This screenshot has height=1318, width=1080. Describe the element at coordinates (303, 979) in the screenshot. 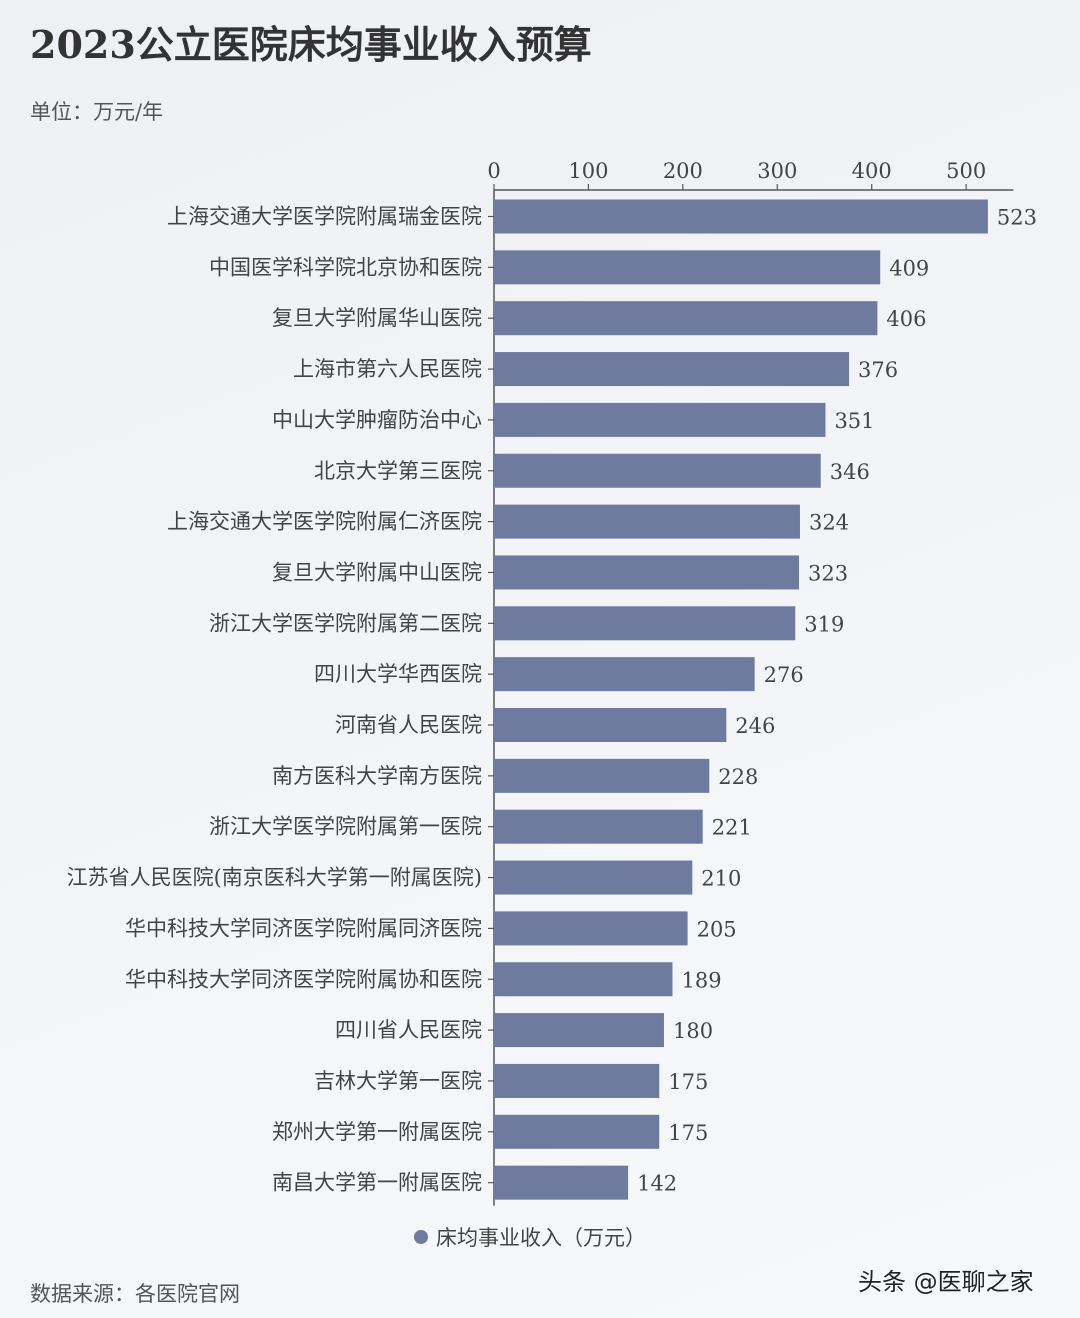

I see `category-label: 华中科技大学同济医学院附属协和医院` at that location.